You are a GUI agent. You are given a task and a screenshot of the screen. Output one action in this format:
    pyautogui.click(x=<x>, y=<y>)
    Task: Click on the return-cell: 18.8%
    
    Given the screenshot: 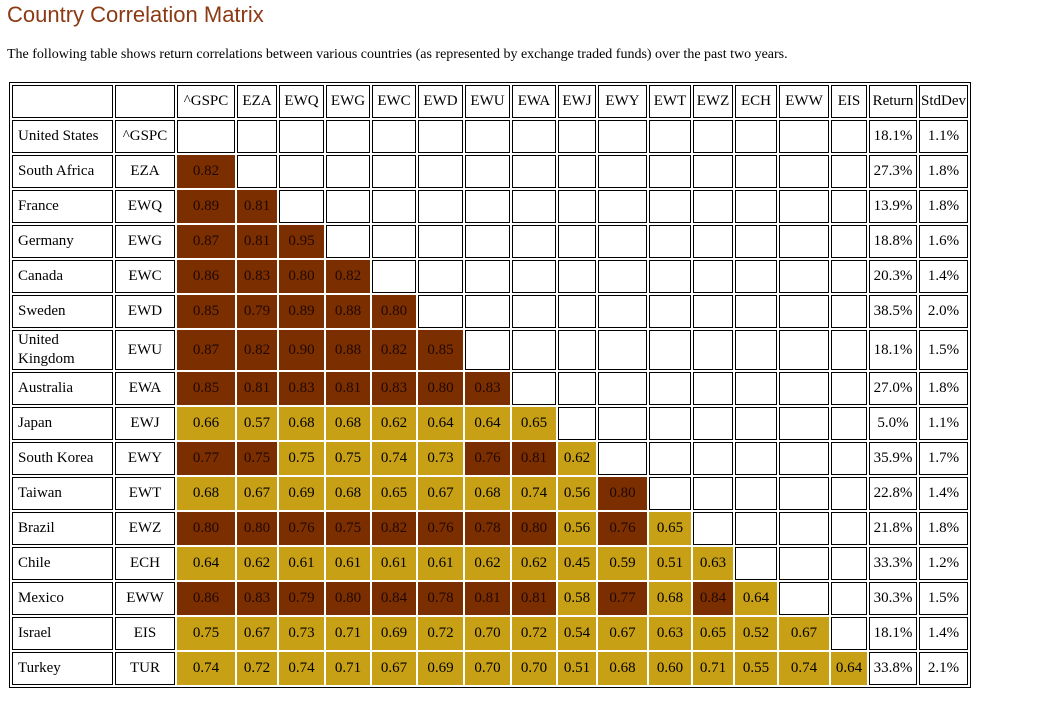 What is the action you would take?
    pyautogui.click(x=893, y=241)
    